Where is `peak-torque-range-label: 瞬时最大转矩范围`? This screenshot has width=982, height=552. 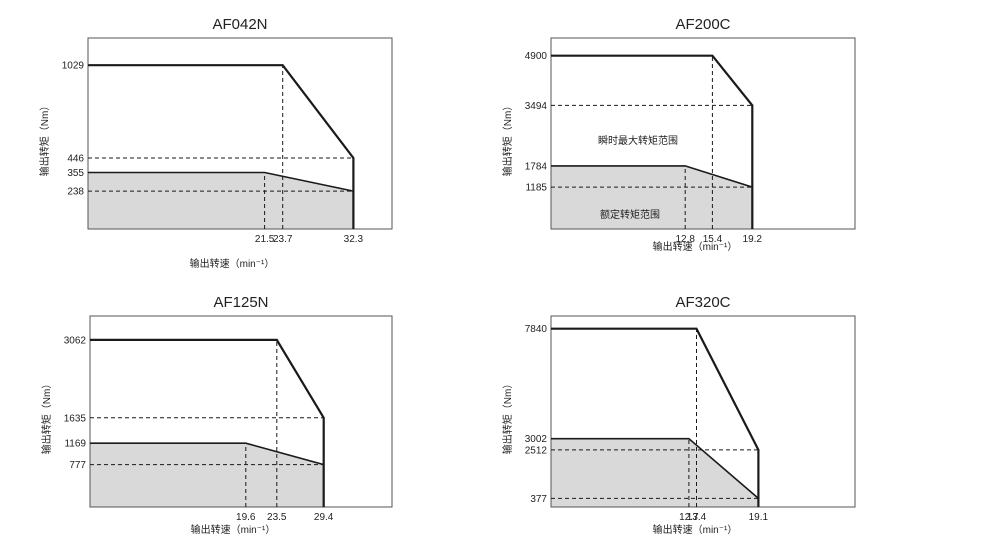 peak-torque-range-label: 瞬时最大转矩范围 is located at coordinates (638, 140).